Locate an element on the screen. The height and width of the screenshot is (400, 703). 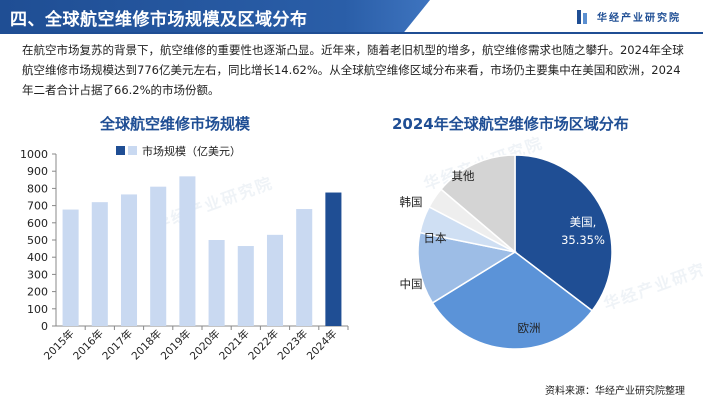
y-tick-label: 700 is located at coordinates (37, 206).